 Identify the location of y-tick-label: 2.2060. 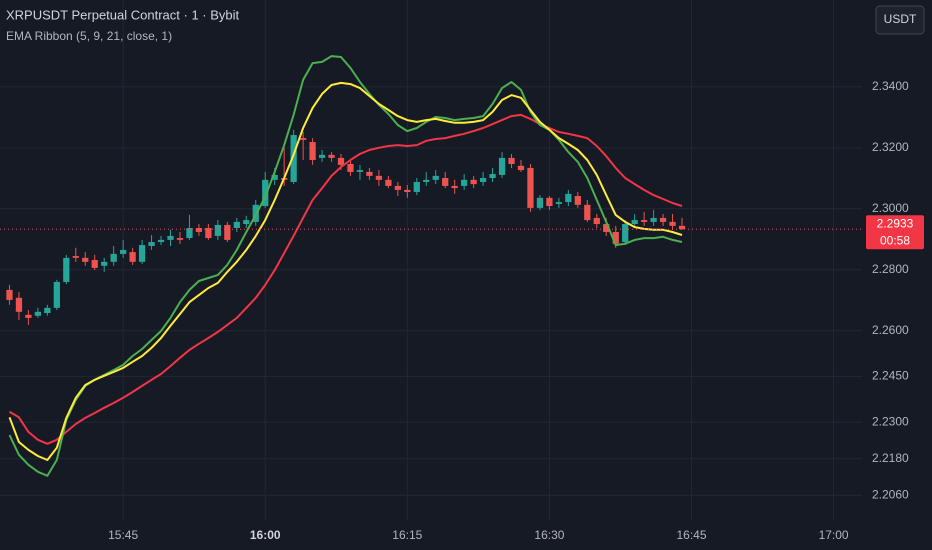
(890, 494).